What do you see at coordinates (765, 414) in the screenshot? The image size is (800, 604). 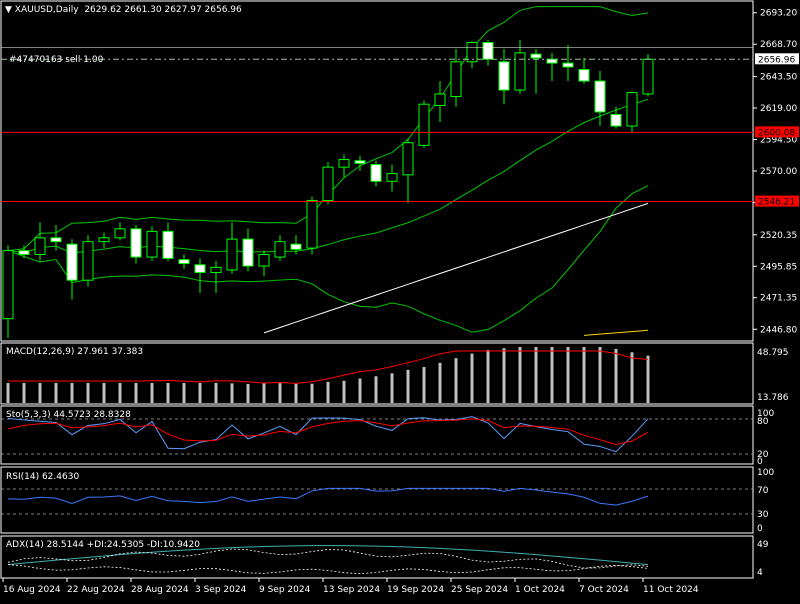 I see `stoch-axis-100: 100` at bounding box center [765, 414].